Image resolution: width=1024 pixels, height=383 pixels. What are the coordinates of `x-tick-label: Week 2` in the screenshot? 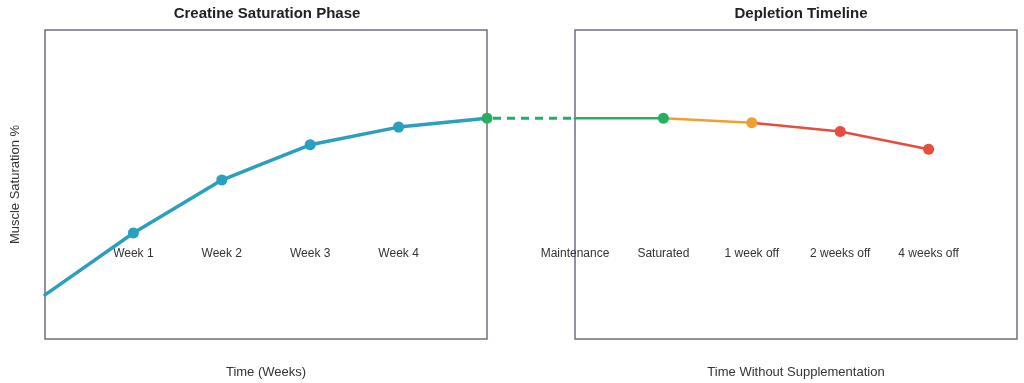 It's located at (222, 253).